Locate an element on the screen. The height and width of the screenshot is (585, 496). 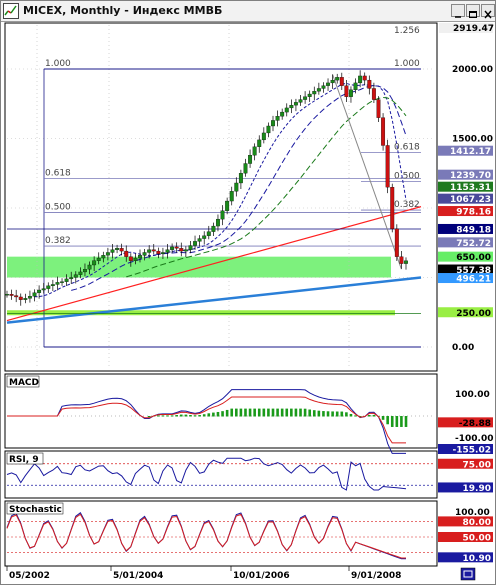
minimize-icon is located at coordinates (458, 17).